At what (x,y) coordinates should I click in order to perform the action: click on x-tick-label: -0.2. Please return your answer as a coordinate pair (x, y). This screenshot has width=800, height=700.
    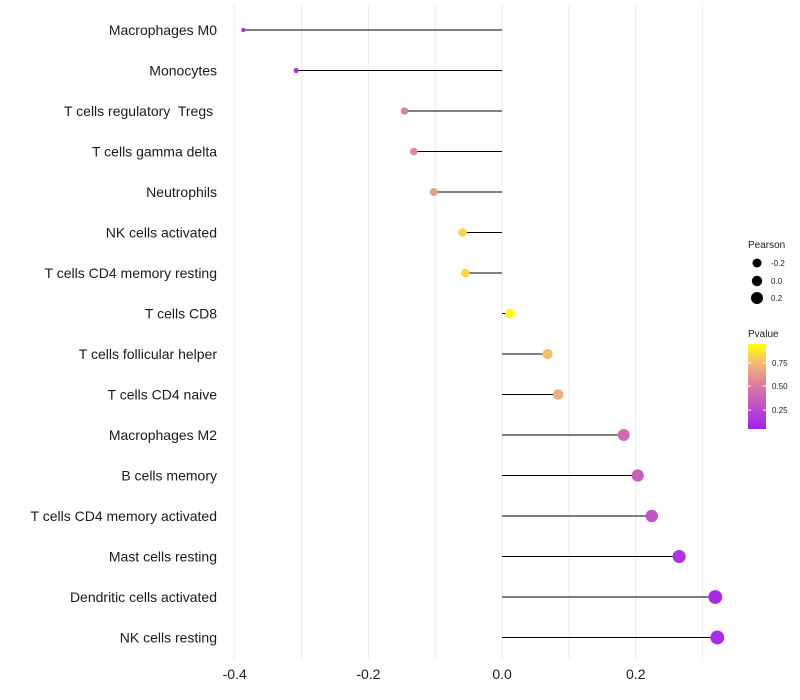
    Looking at the image, I should click on (368, 674).